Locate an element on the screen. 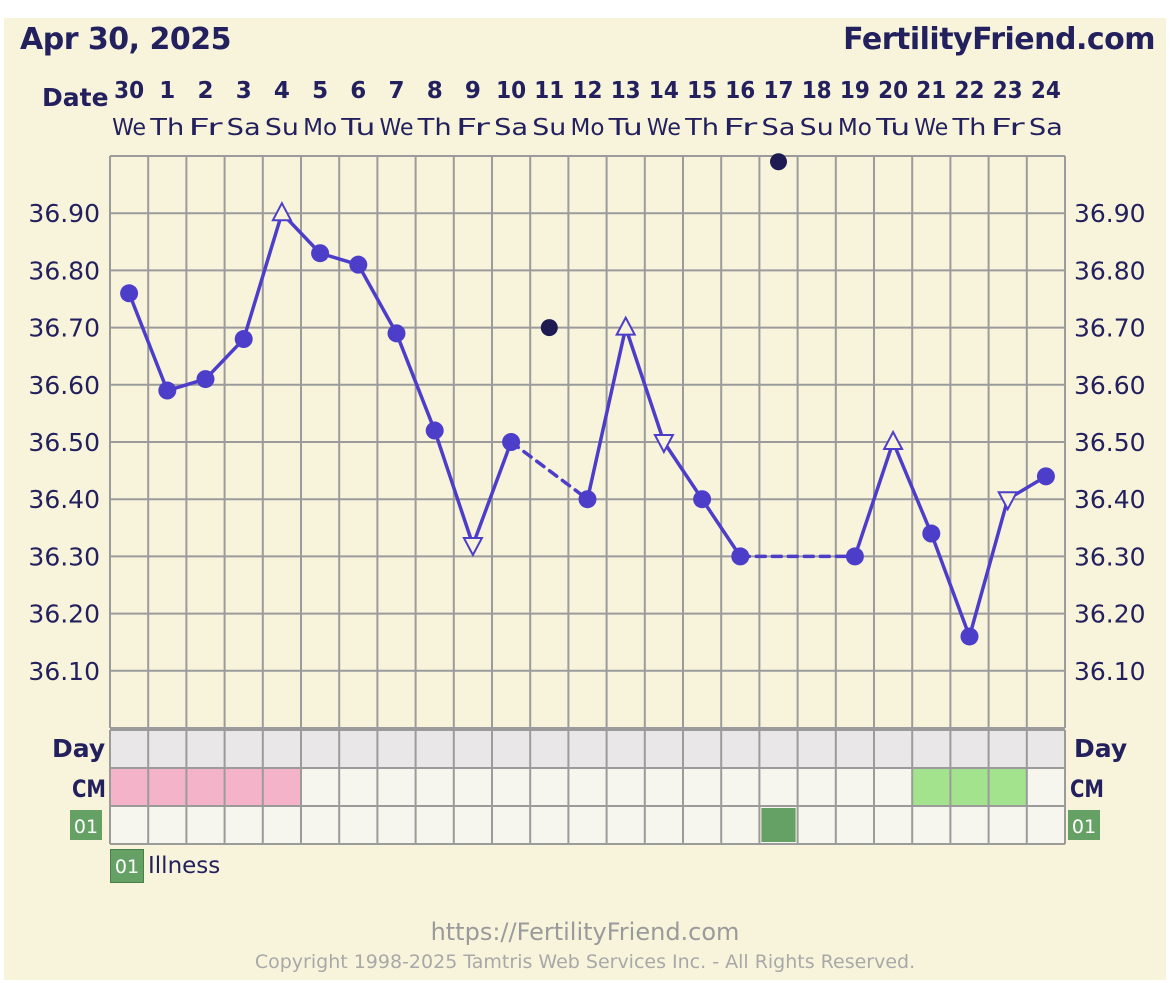  date-label: 20 is located at coordinates (893, 91).